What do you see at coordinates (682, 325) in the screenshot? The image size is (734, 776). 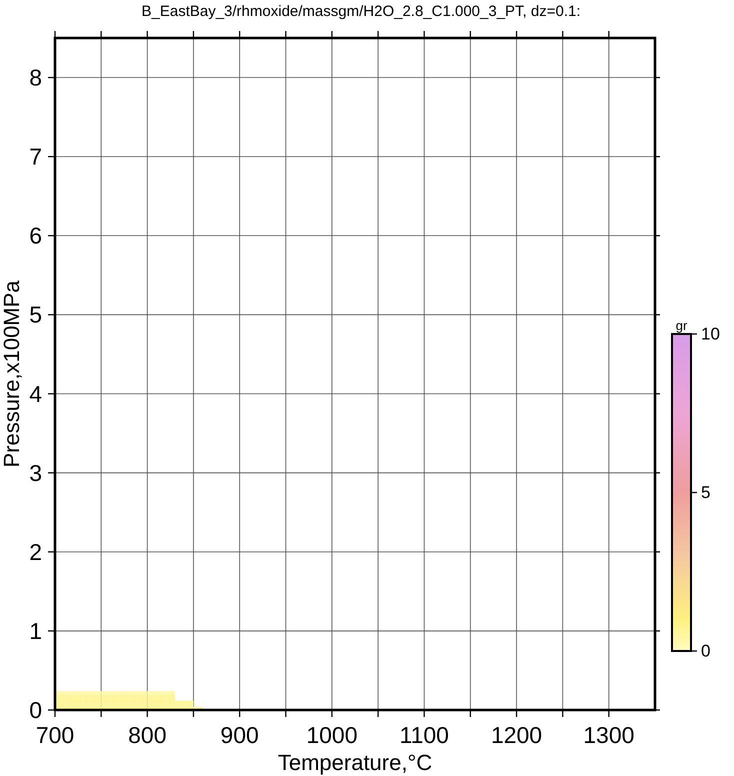 I see `color-bar-title: gr` at bounding box center [682, 325].